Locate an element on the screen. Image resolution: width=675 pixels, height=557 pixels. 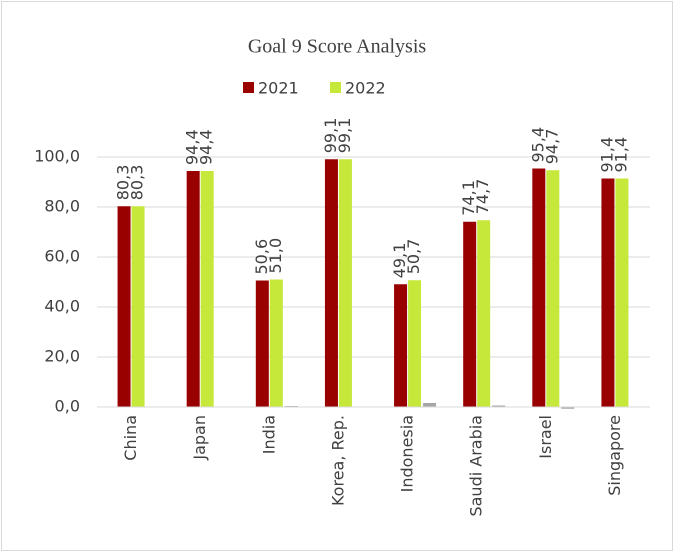
y-tick-label: 80,0 is located at coordinates (62, 206).